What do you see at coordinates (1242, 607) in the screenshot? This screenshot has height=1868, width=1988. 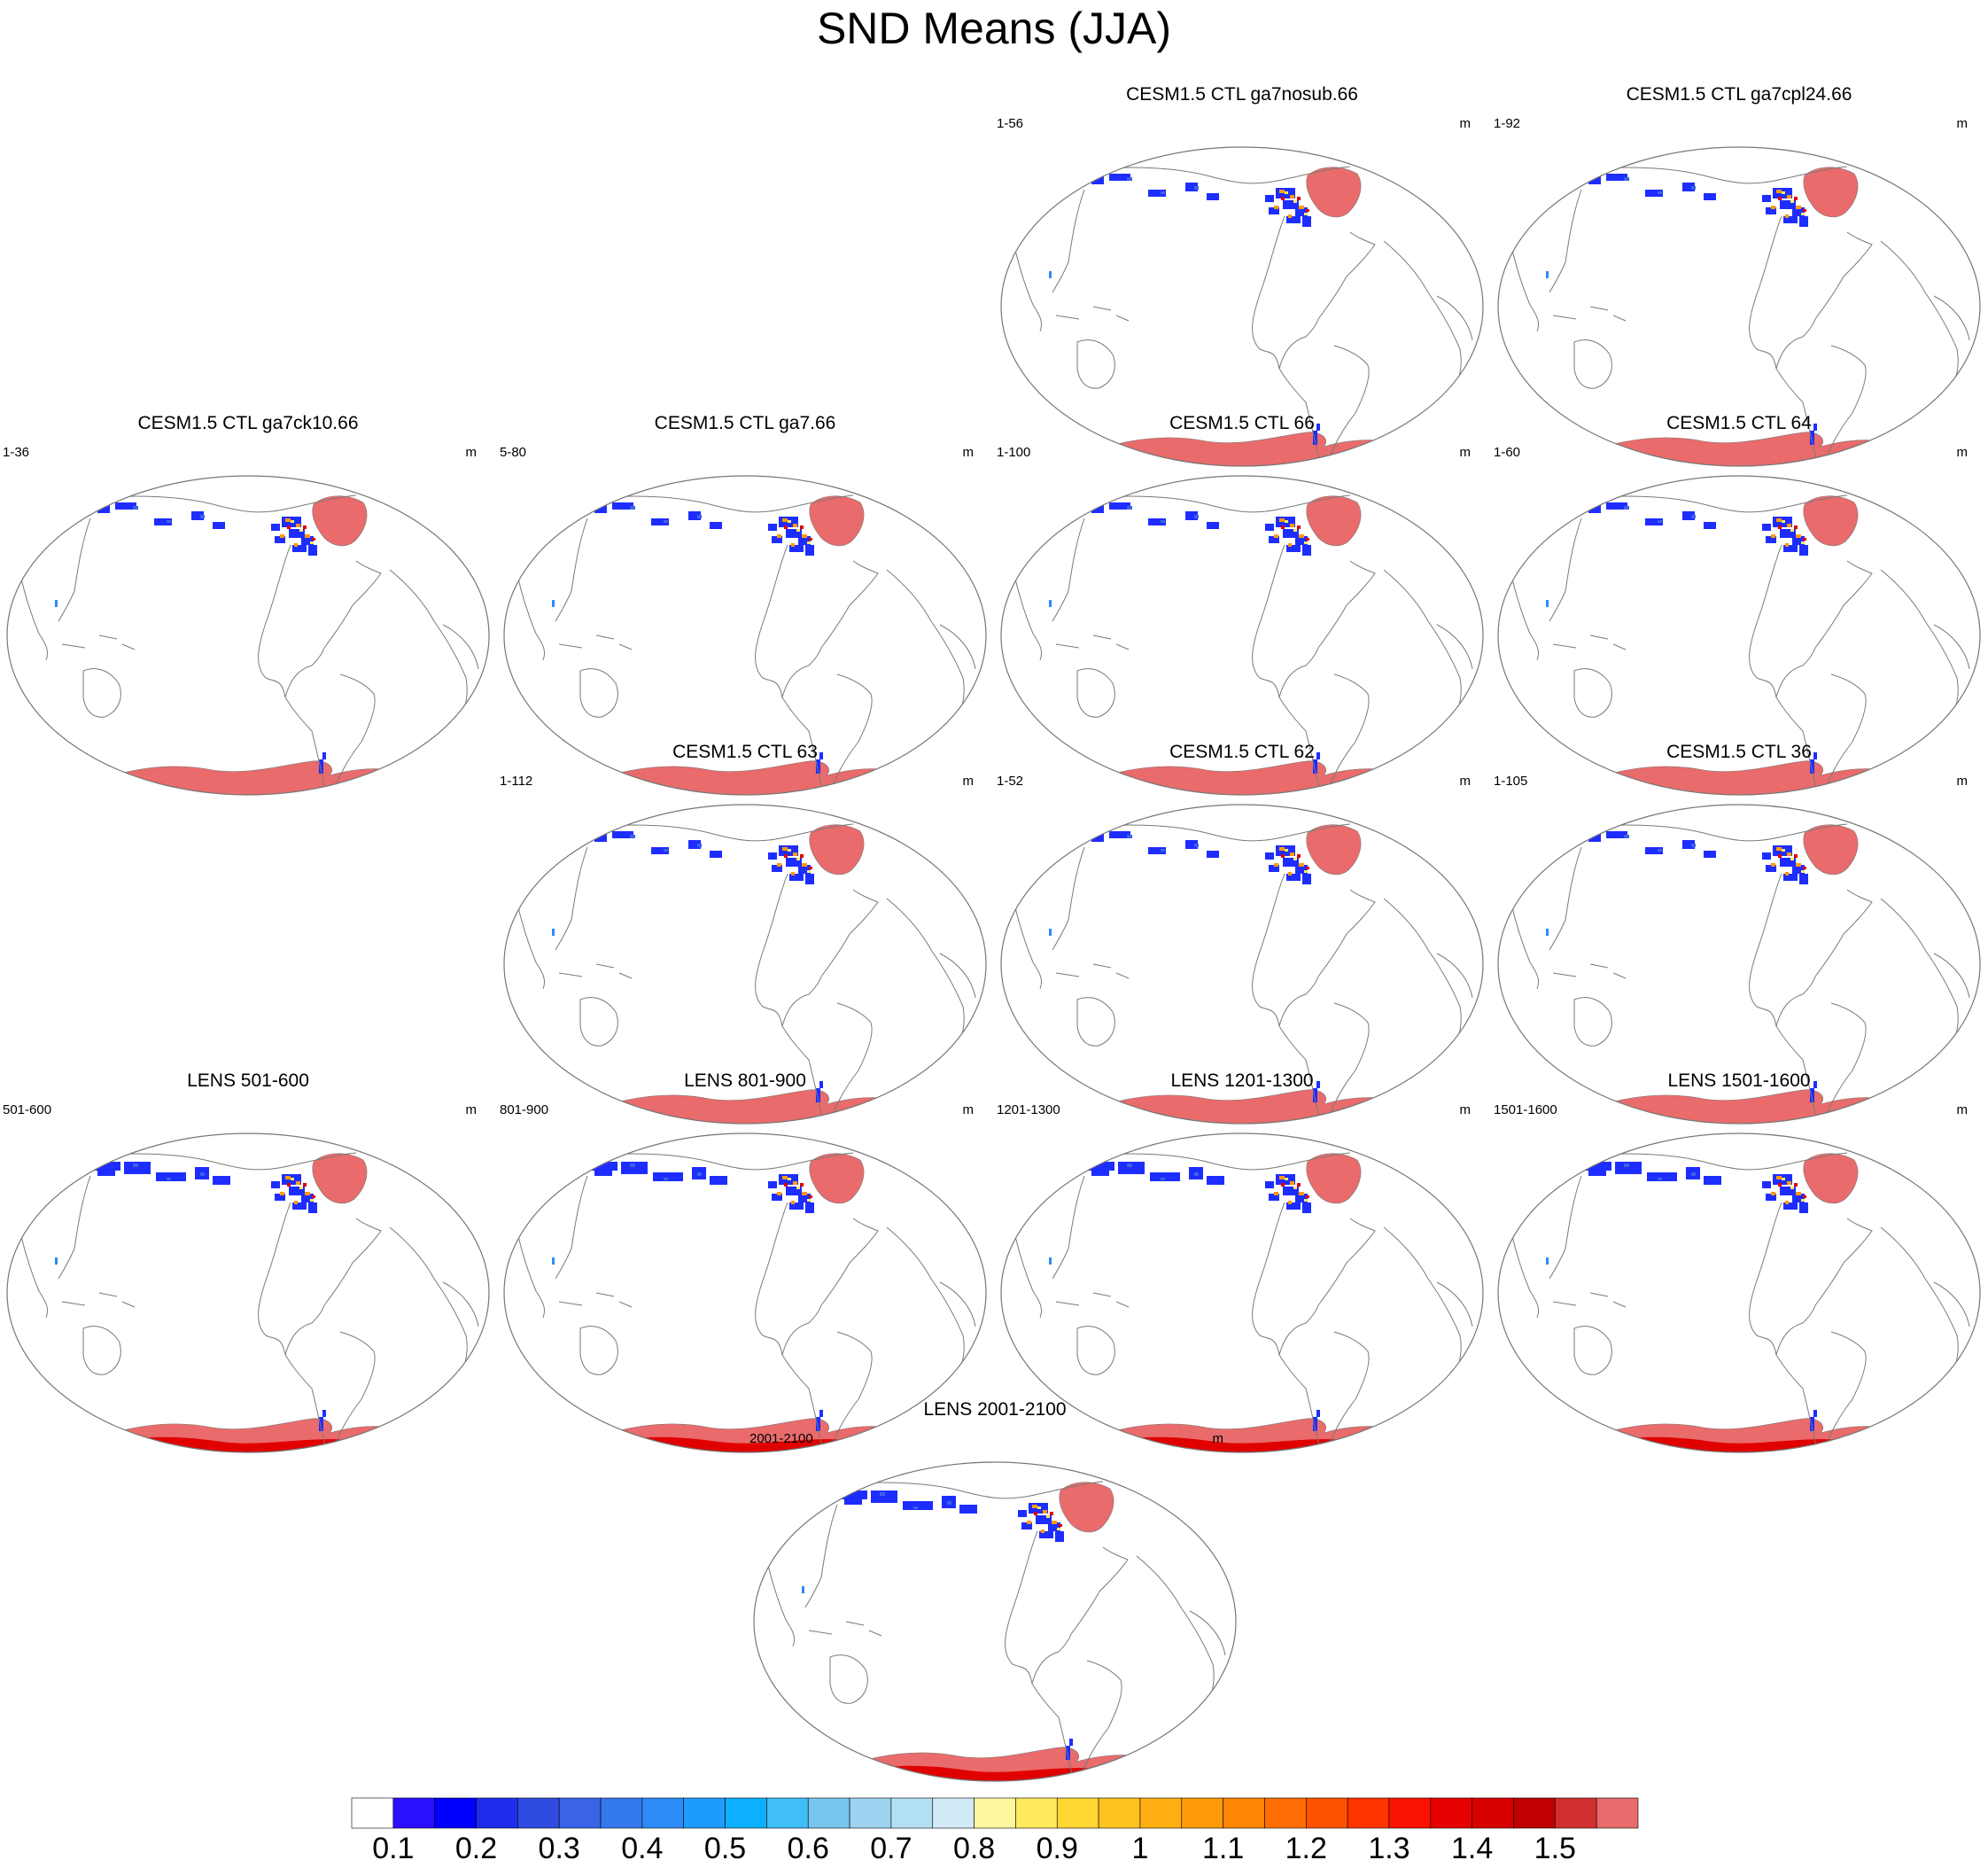 I see `map-panel: CESM1.5 CTL 66 1-100 m` at bounding box center [1242, 607].